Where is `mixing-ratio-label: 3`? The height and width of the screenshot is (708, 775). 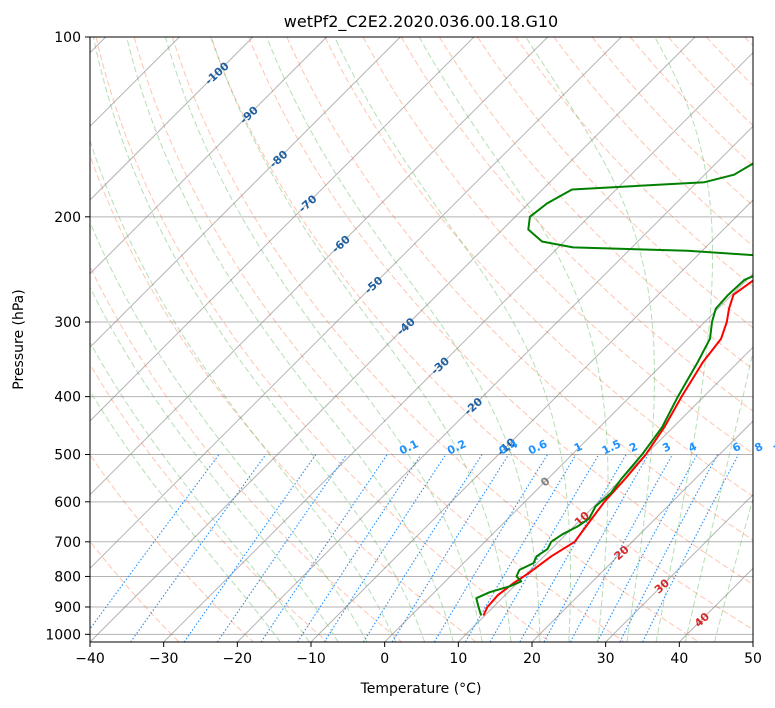 mixing-ratio-label: 3 is located at coordinates (666, 447).